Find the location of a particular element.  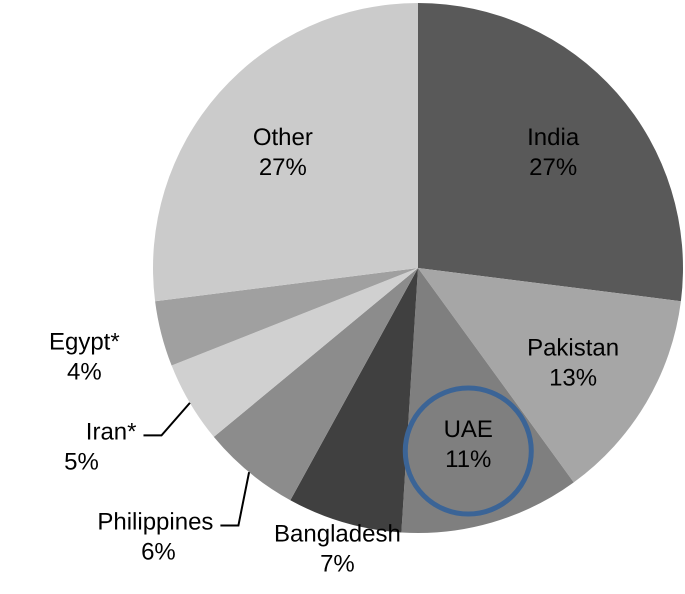

slice-label: UAE is located at coordinates (468, 430).